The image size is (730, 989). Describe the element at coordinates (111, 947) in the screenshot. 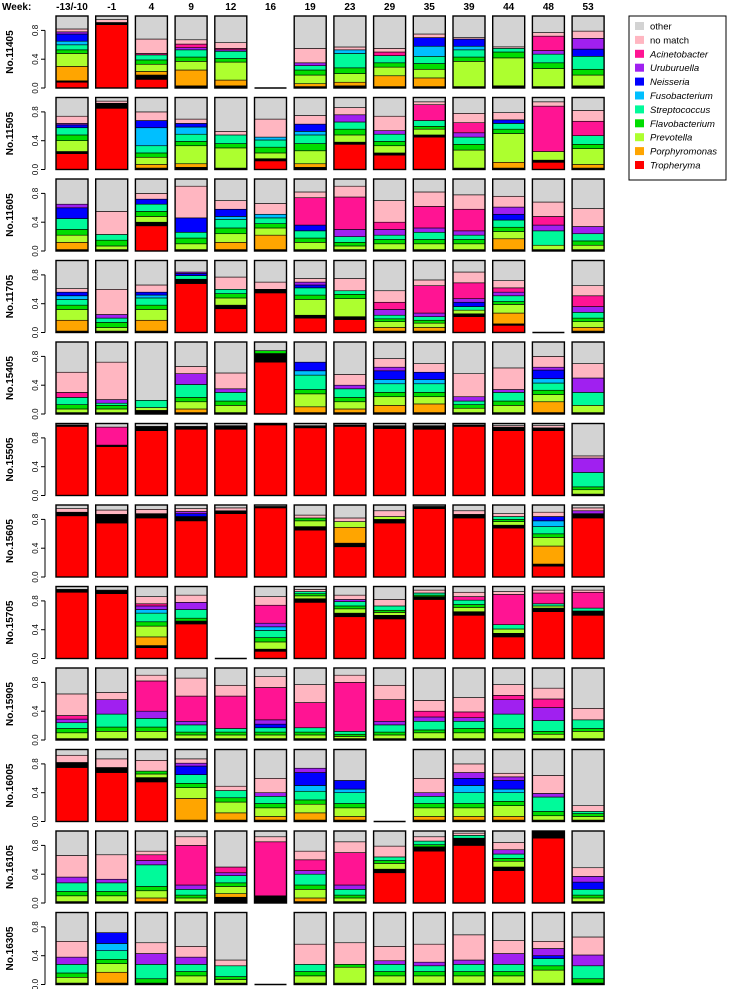

I see `bar-segment-fusobacterium` at that location.